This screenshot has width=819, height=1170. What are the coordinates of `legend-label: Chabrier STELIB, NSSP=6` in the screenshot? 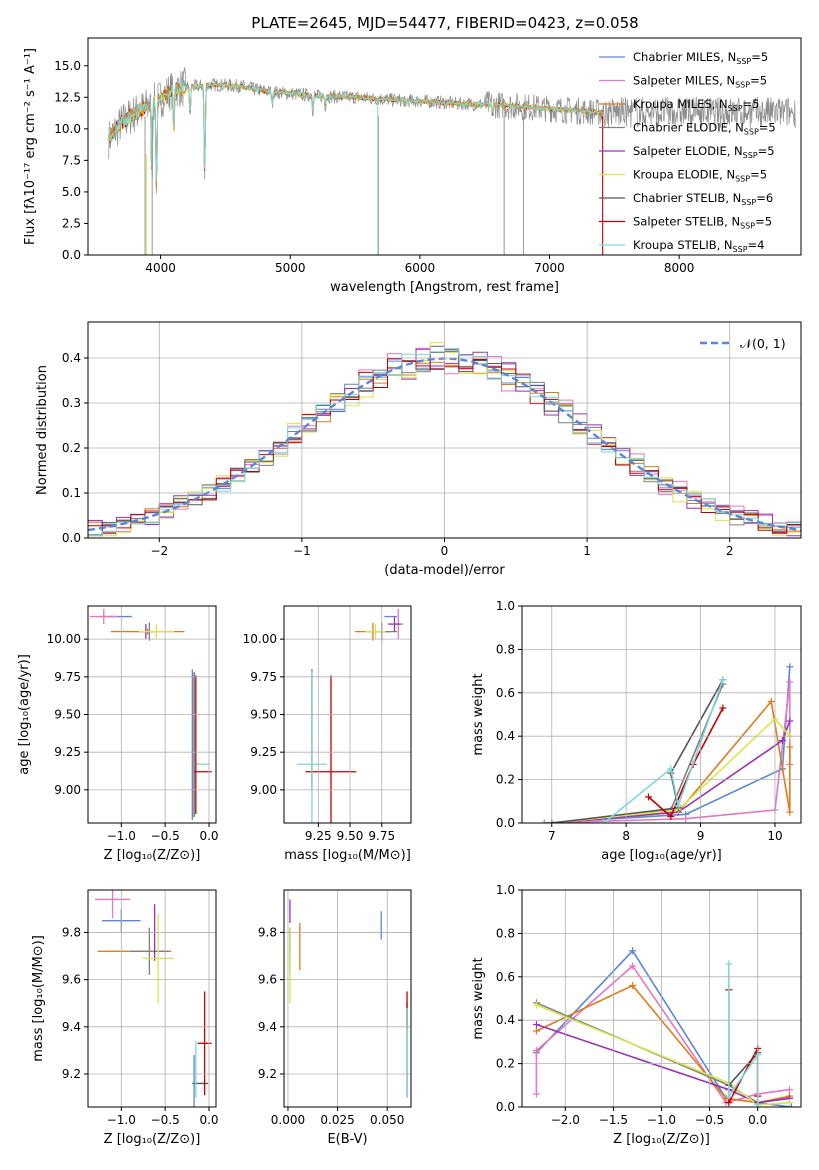 It's located at (703, 199).